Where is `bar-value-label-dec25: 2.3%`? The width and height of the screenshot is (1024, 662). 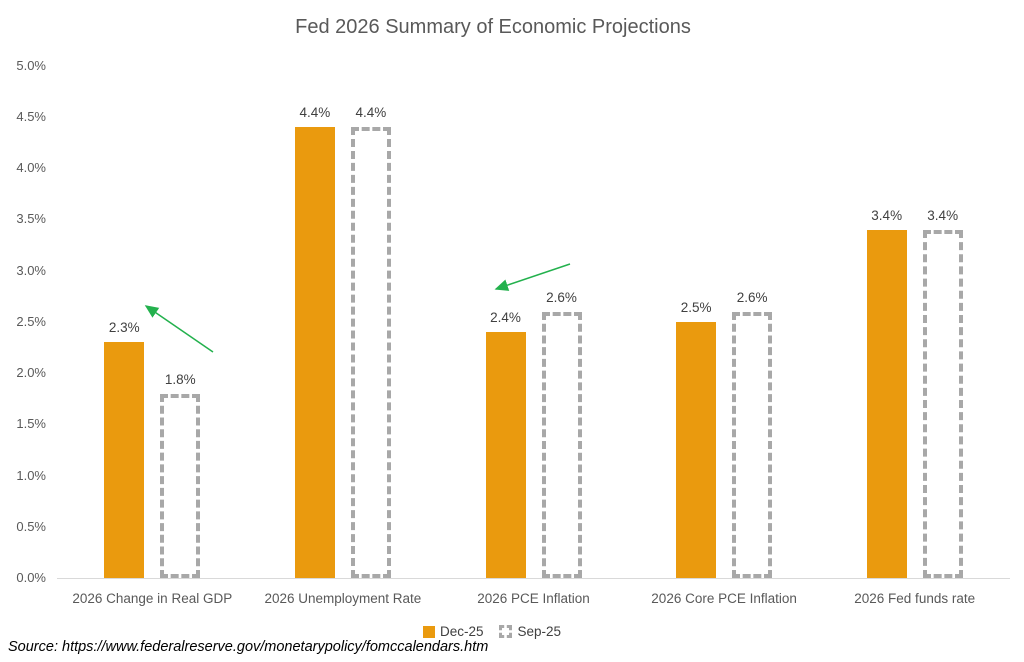 bar-value-label-dec25: 2.3% is located at coordinates (124, 328).